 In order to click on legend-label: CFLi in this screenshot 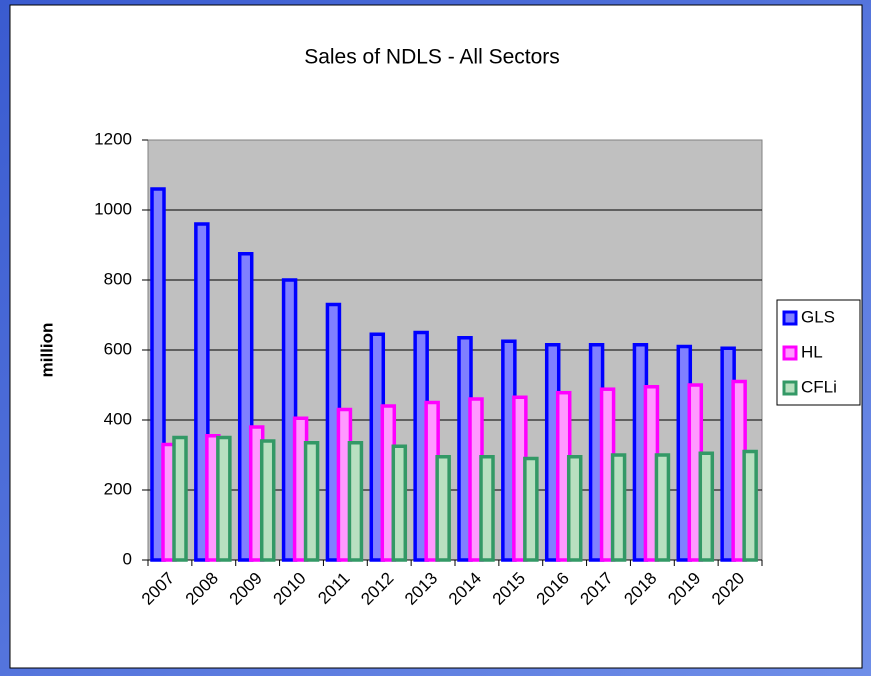, I will do `click(819, 386)`.